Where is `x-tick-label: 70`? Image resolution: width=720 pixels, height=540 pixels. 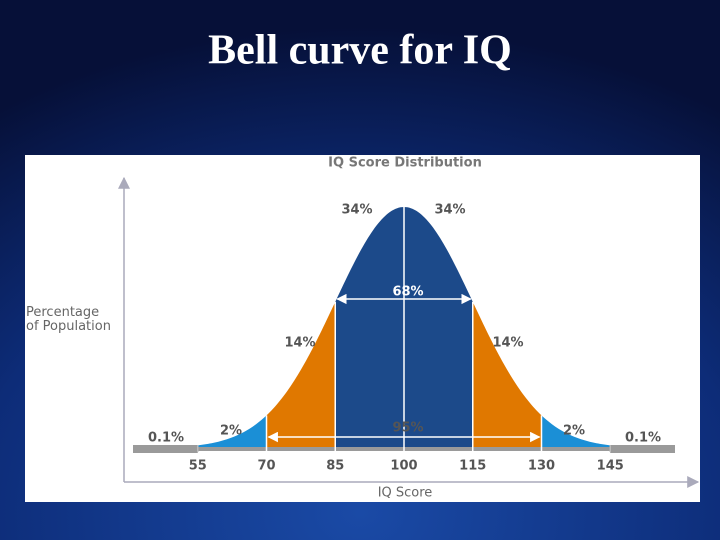
x-tick-label: 70 is located at coordinates (266, 466).